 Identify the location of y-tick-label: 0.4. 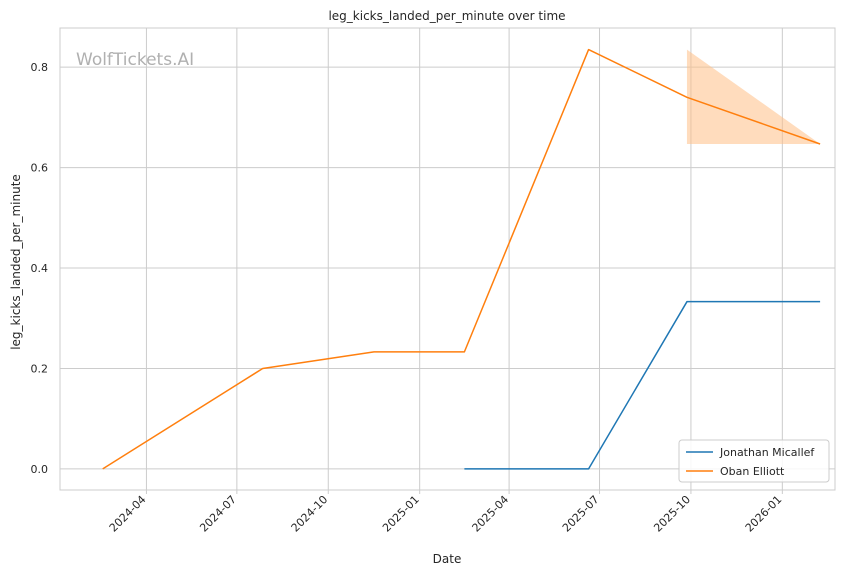
(40, 268).